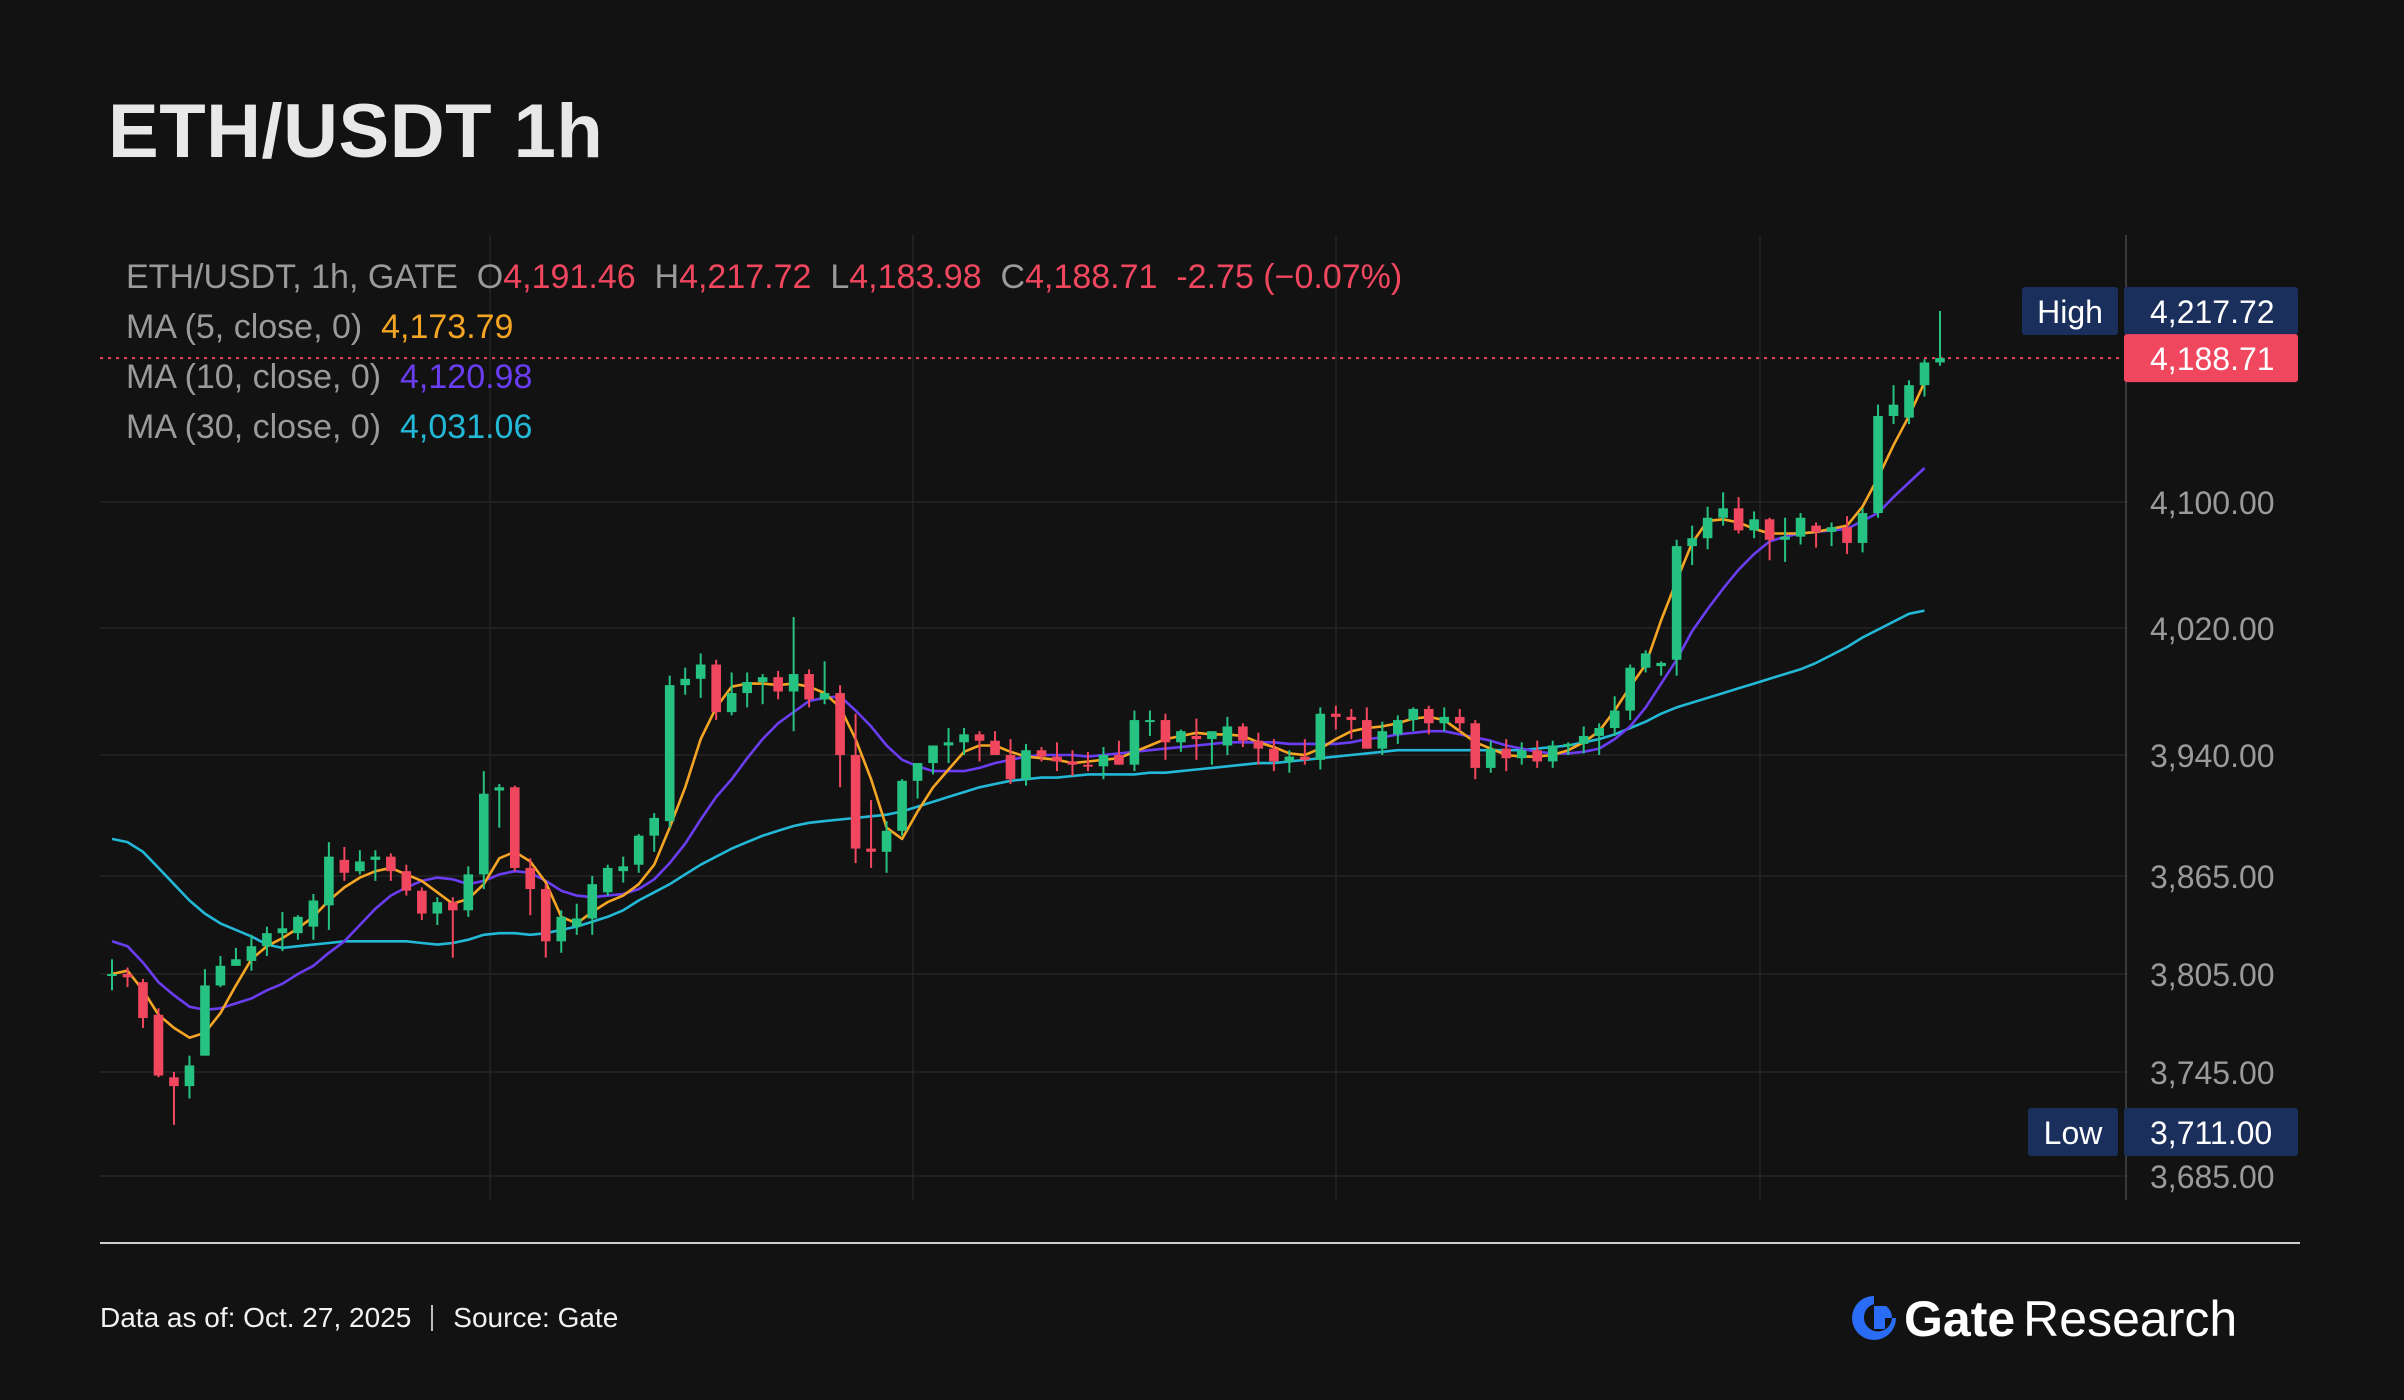  Describe the element at coordinates (2070, 312) in the screenshot. I see `high-tag-label: High` at that location.